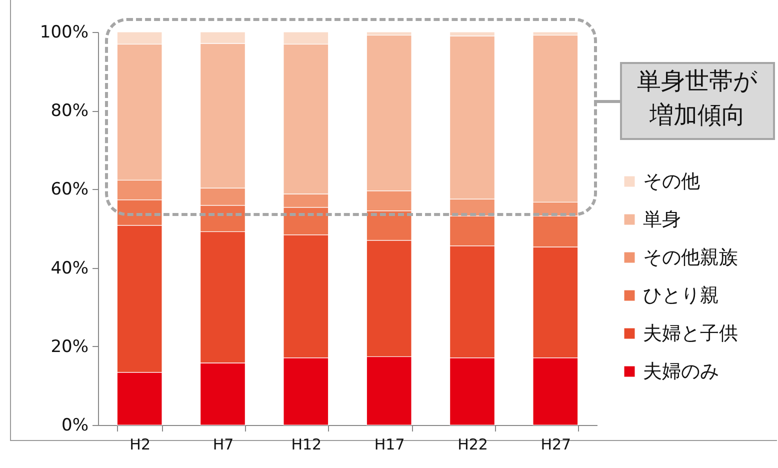  What do you see at coordinates (69, 190) in the screenshot?
I see `y-tick-label: 60%` at bounding box center [69, 190].